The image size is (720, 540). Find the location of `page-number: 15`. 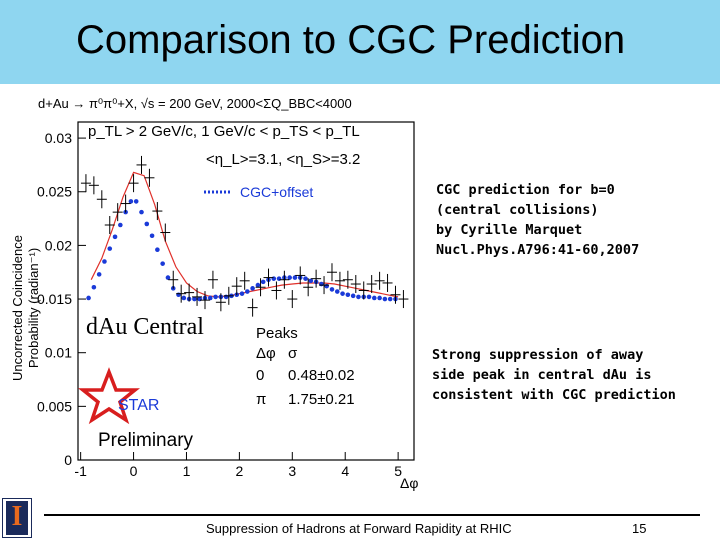

page-number: 15 is located at coordinates (639, 528).